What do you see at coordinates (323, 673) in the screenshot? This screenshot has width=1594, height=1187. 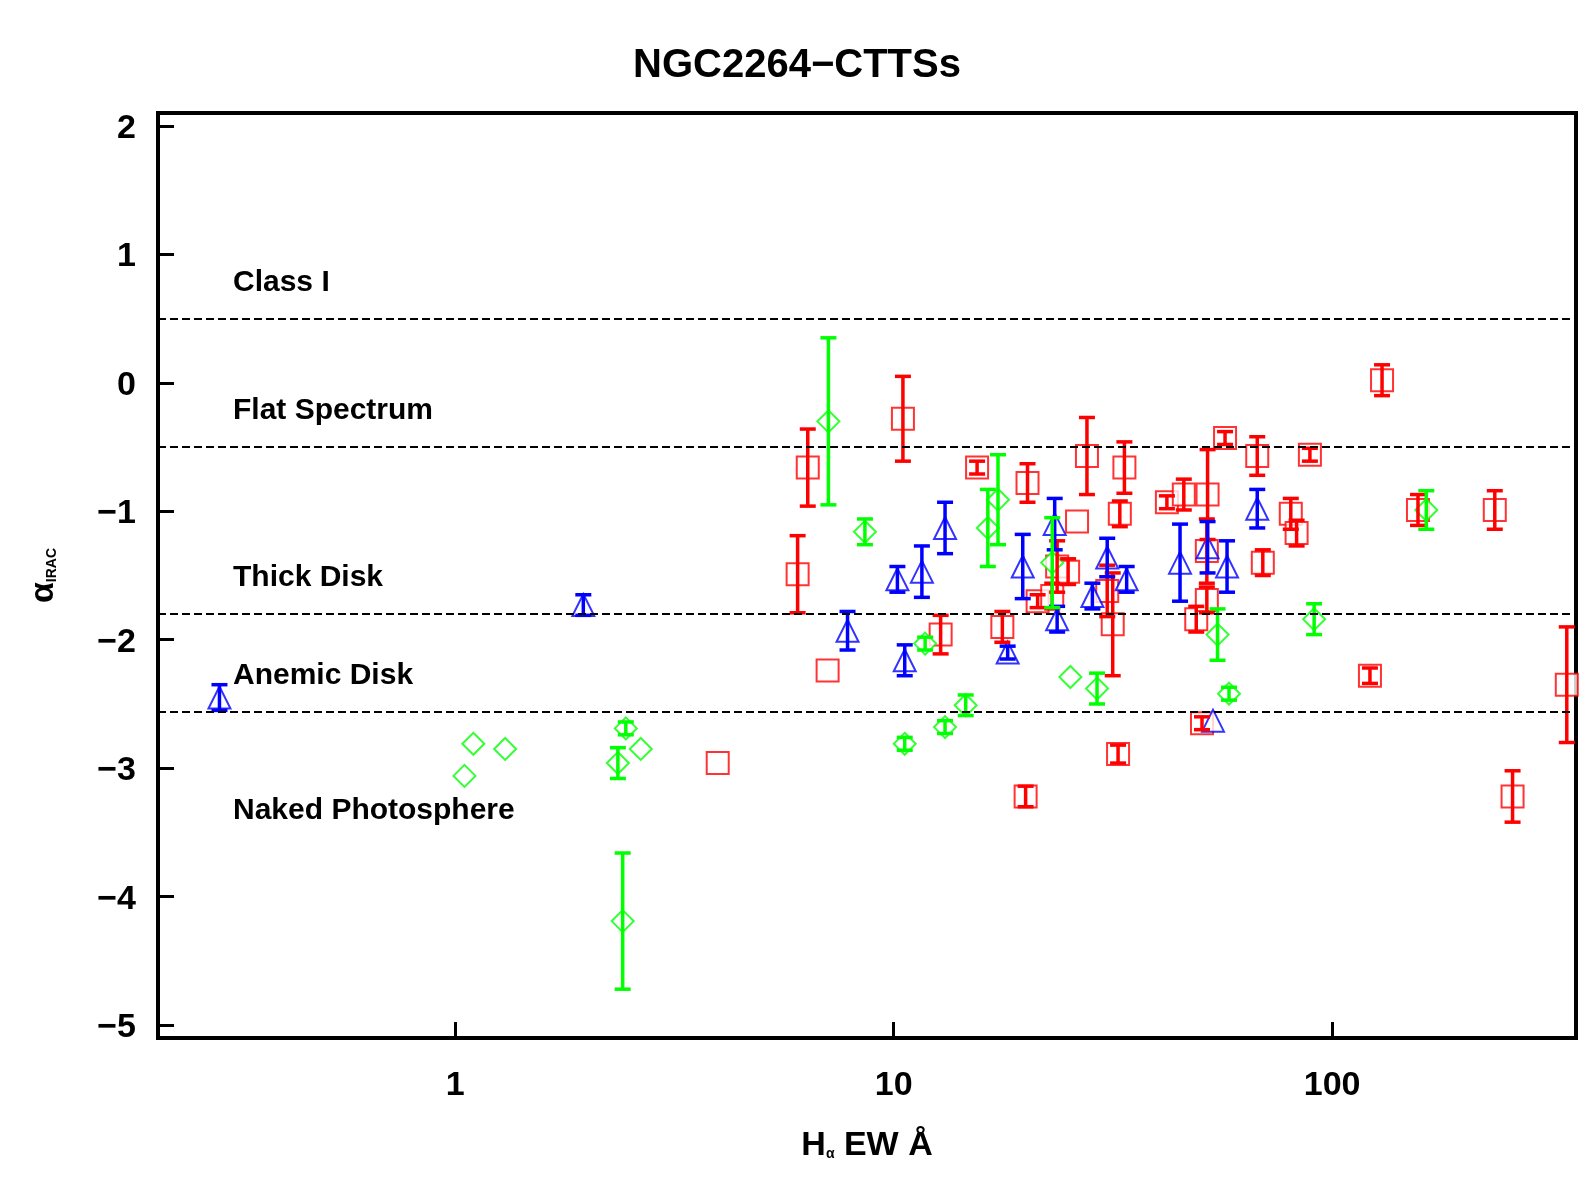 I see `annotation: Anemic Disk` at bounding box center [323, 673].